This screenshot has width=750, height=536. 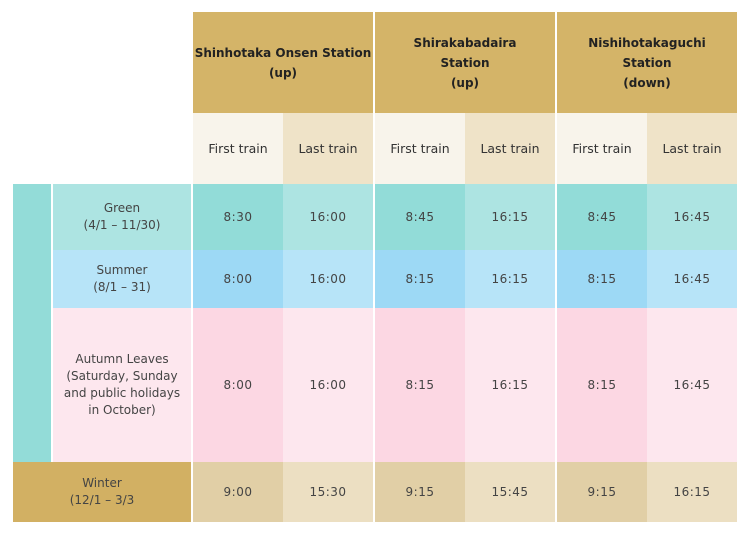 What do you see at coordinates (647, 62) in the screenshot?
I see `station-header-nishihotakaguchi: Nishihotakaguchi Station (down)` at bounding box center [647, 62].